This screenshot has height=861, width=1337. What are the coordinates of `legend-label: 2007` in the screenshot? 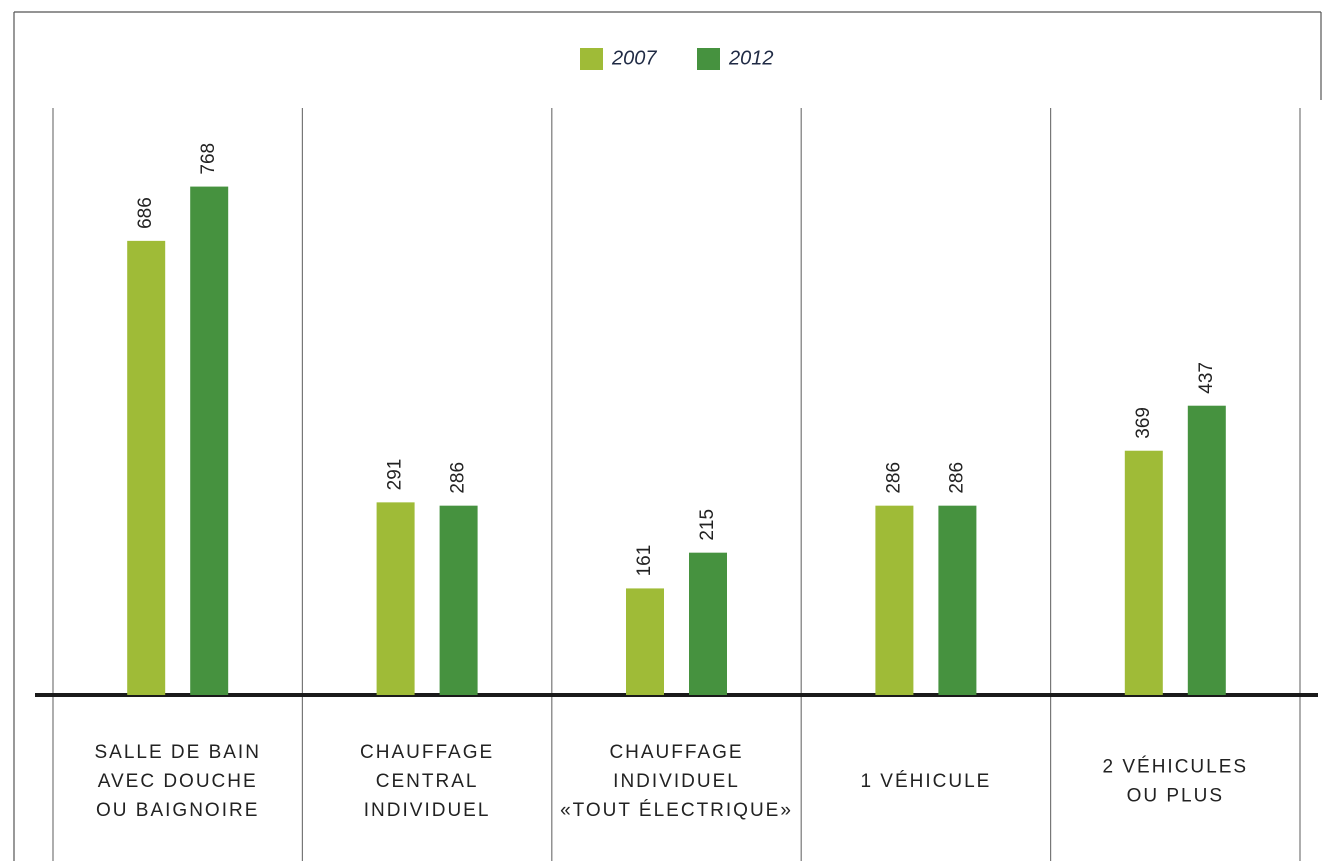 It's located at (634, 58).